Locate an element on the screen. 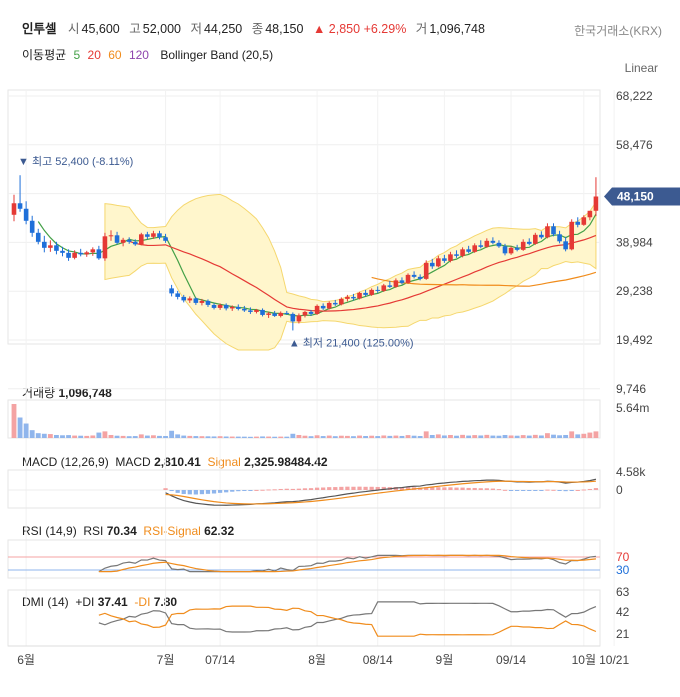 This screenshot has height=697, width=680. ma60-line is located at coordinates (484, 279).